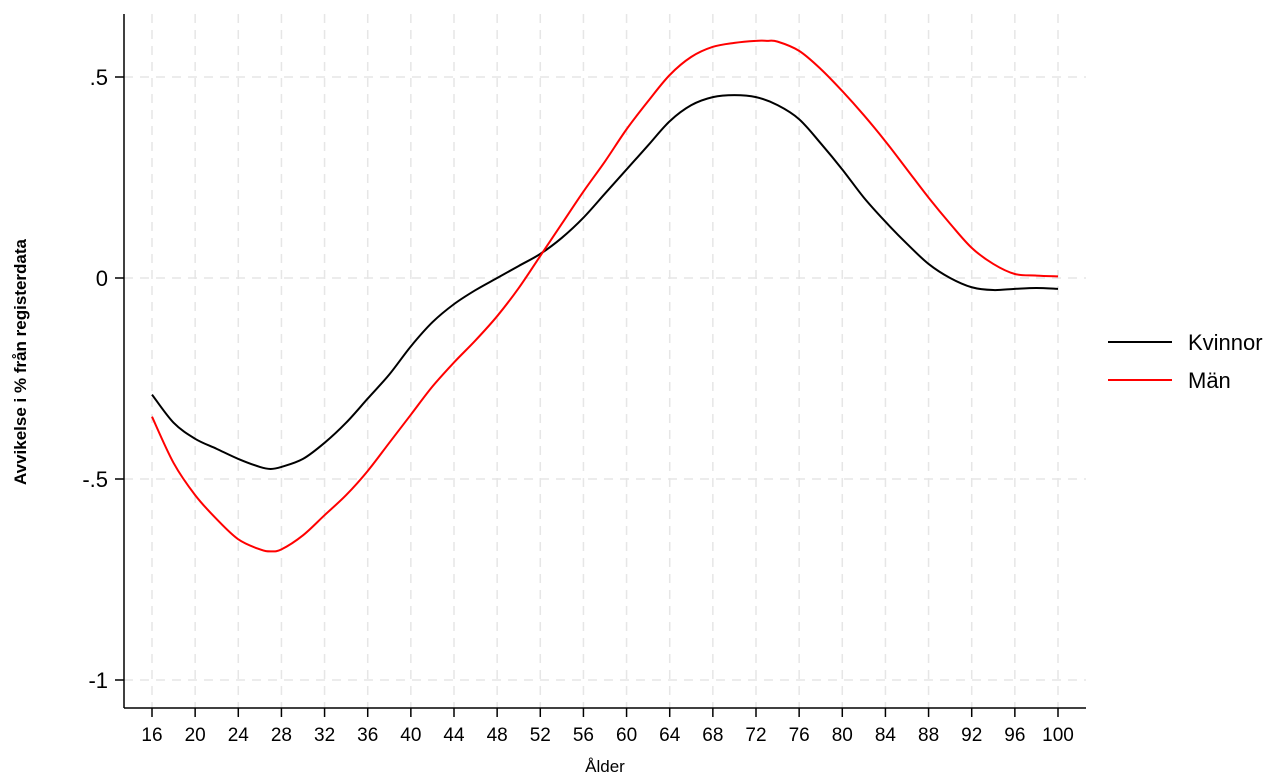 The height and width of the screenshot is (776, 1284). What do you see at coordinates (102, 278) in the screenshot?
I see `y-tick-label: 0` at bounding box center [102, 278].